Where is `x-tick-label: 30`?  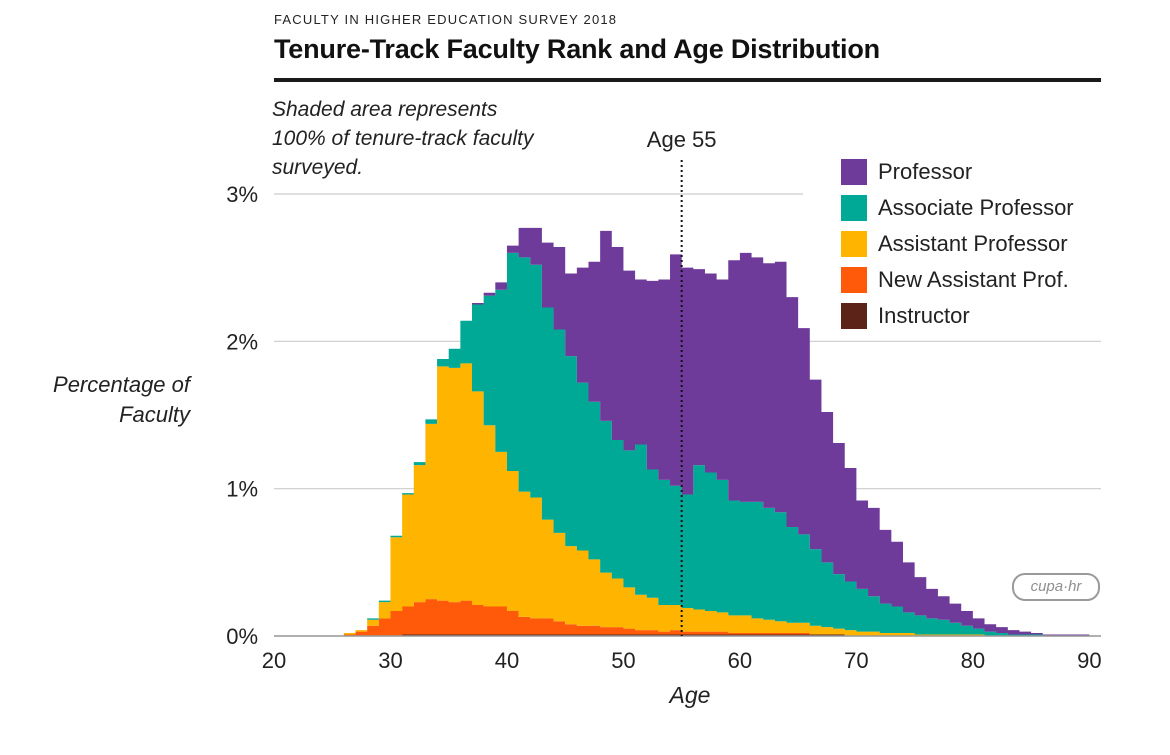 x-tick-label: 30 is located at coordinates (390, 660).